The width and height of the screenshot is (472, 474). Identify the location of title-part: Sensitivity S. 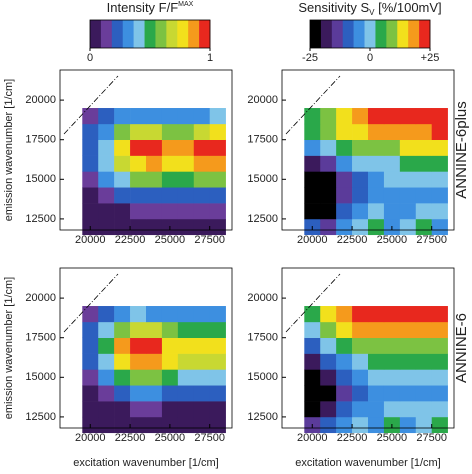
(333, 7).